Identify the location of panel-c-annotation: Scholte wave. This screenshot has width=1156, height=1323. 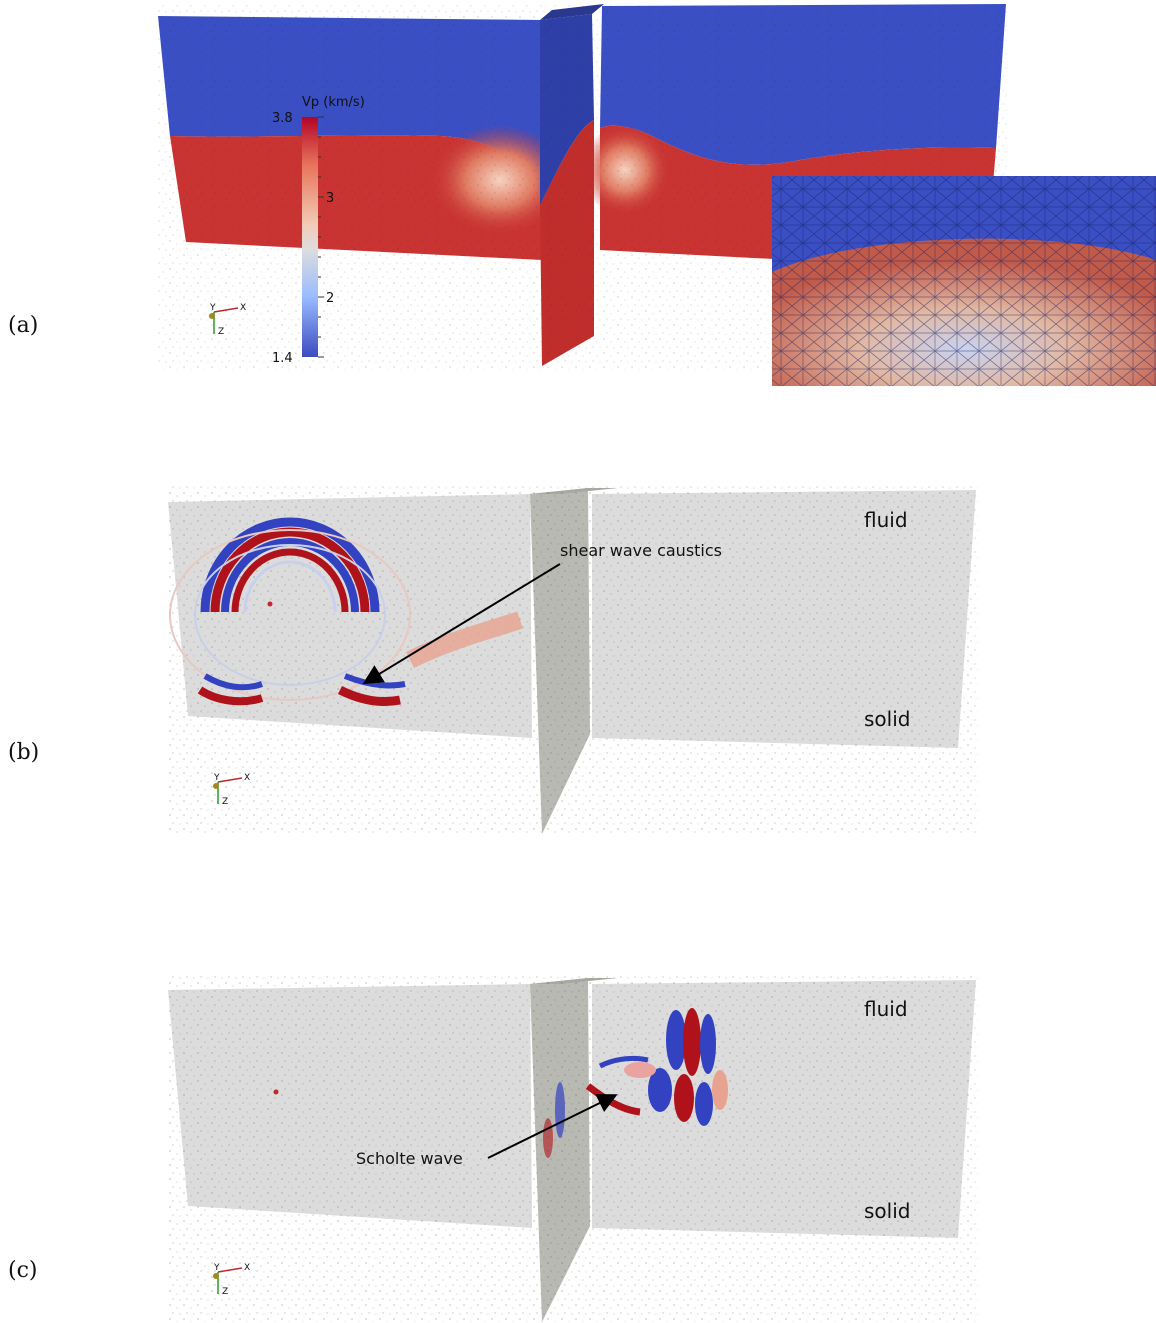
(409, 1158).